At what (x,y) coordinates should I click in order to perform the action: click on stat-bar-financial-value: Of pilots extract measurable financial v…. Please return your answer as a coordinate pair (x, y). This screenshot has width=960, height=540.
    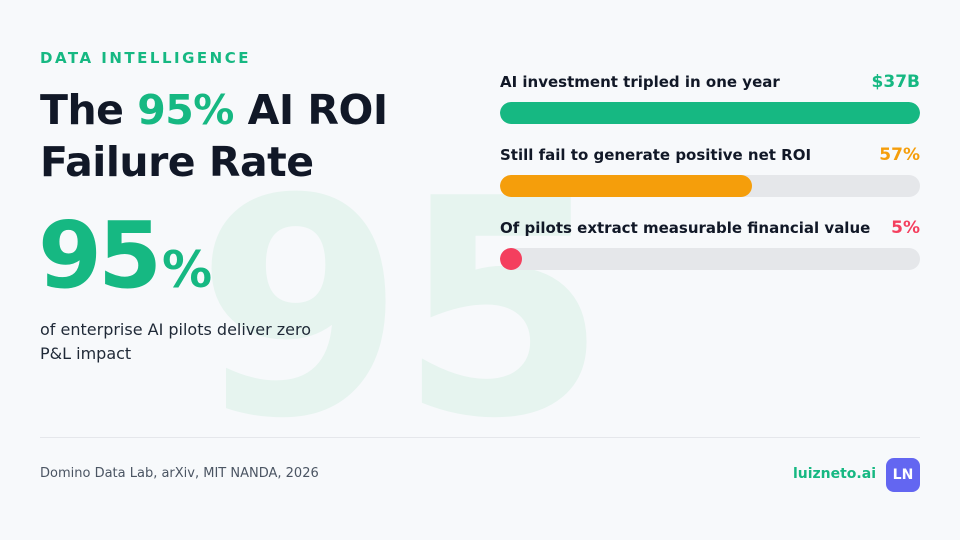
    Looking at the image, I should click on (710, 254).